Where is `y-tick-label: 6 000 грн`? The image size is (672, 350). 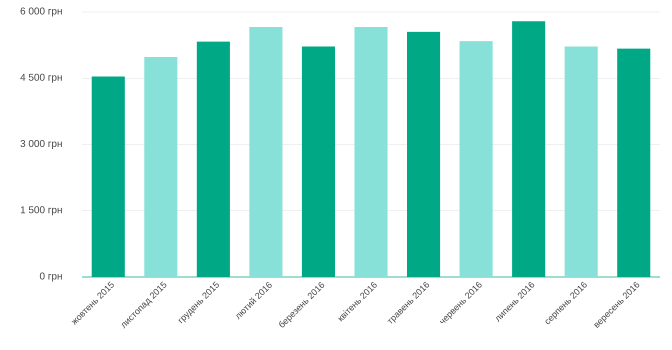 y-tick-label: 6 000 грн is located at coordinates (41, 12).